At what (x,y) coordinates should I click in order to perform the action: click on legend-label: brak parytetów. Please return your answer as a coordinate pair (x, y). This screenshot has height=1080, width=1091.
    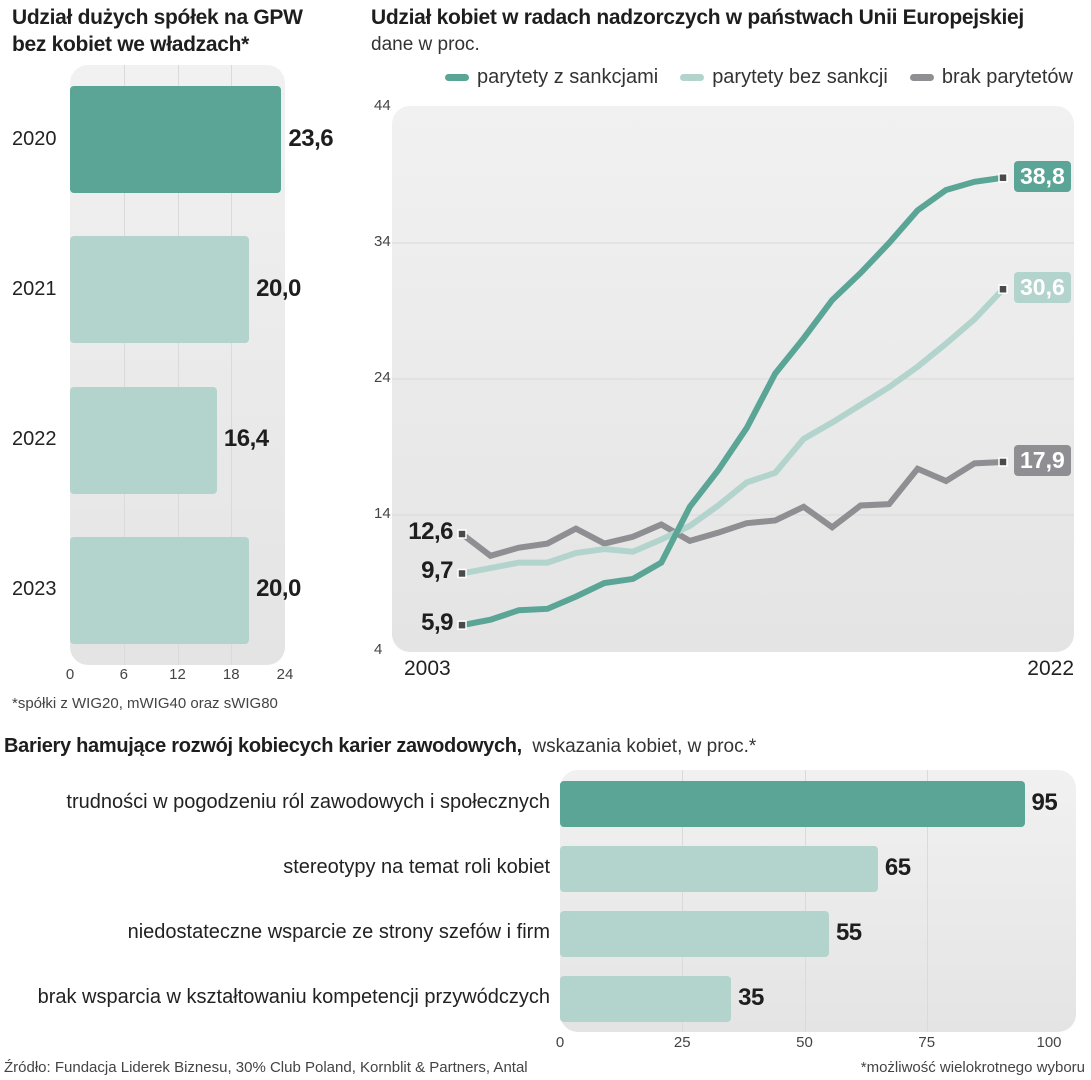
    Looking at the image, I should click on (1007, 77).